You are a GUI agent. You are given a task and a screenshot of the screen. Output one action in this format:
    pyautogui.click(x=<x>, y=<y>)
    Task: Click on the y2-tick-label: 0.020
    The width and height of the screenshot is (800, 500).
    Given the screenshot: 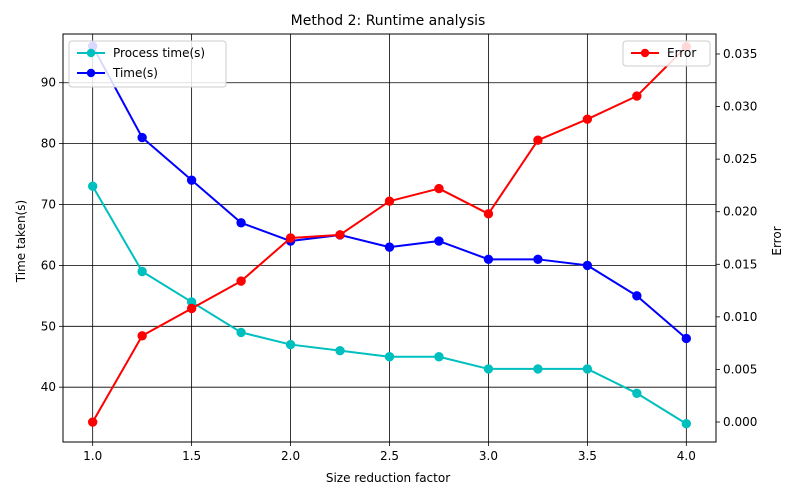 What is the action you would take?
    pyautogui.click(x=740, y=212)
    